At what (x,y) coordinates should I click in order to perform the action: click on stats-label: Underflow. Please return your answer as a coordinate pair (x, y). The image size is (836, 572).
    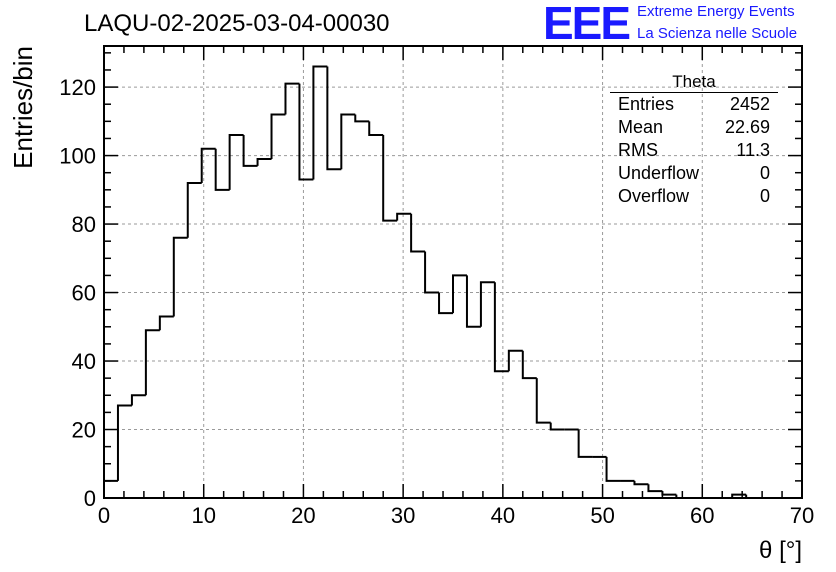
    Looking at the image, I should click on (659, 173).